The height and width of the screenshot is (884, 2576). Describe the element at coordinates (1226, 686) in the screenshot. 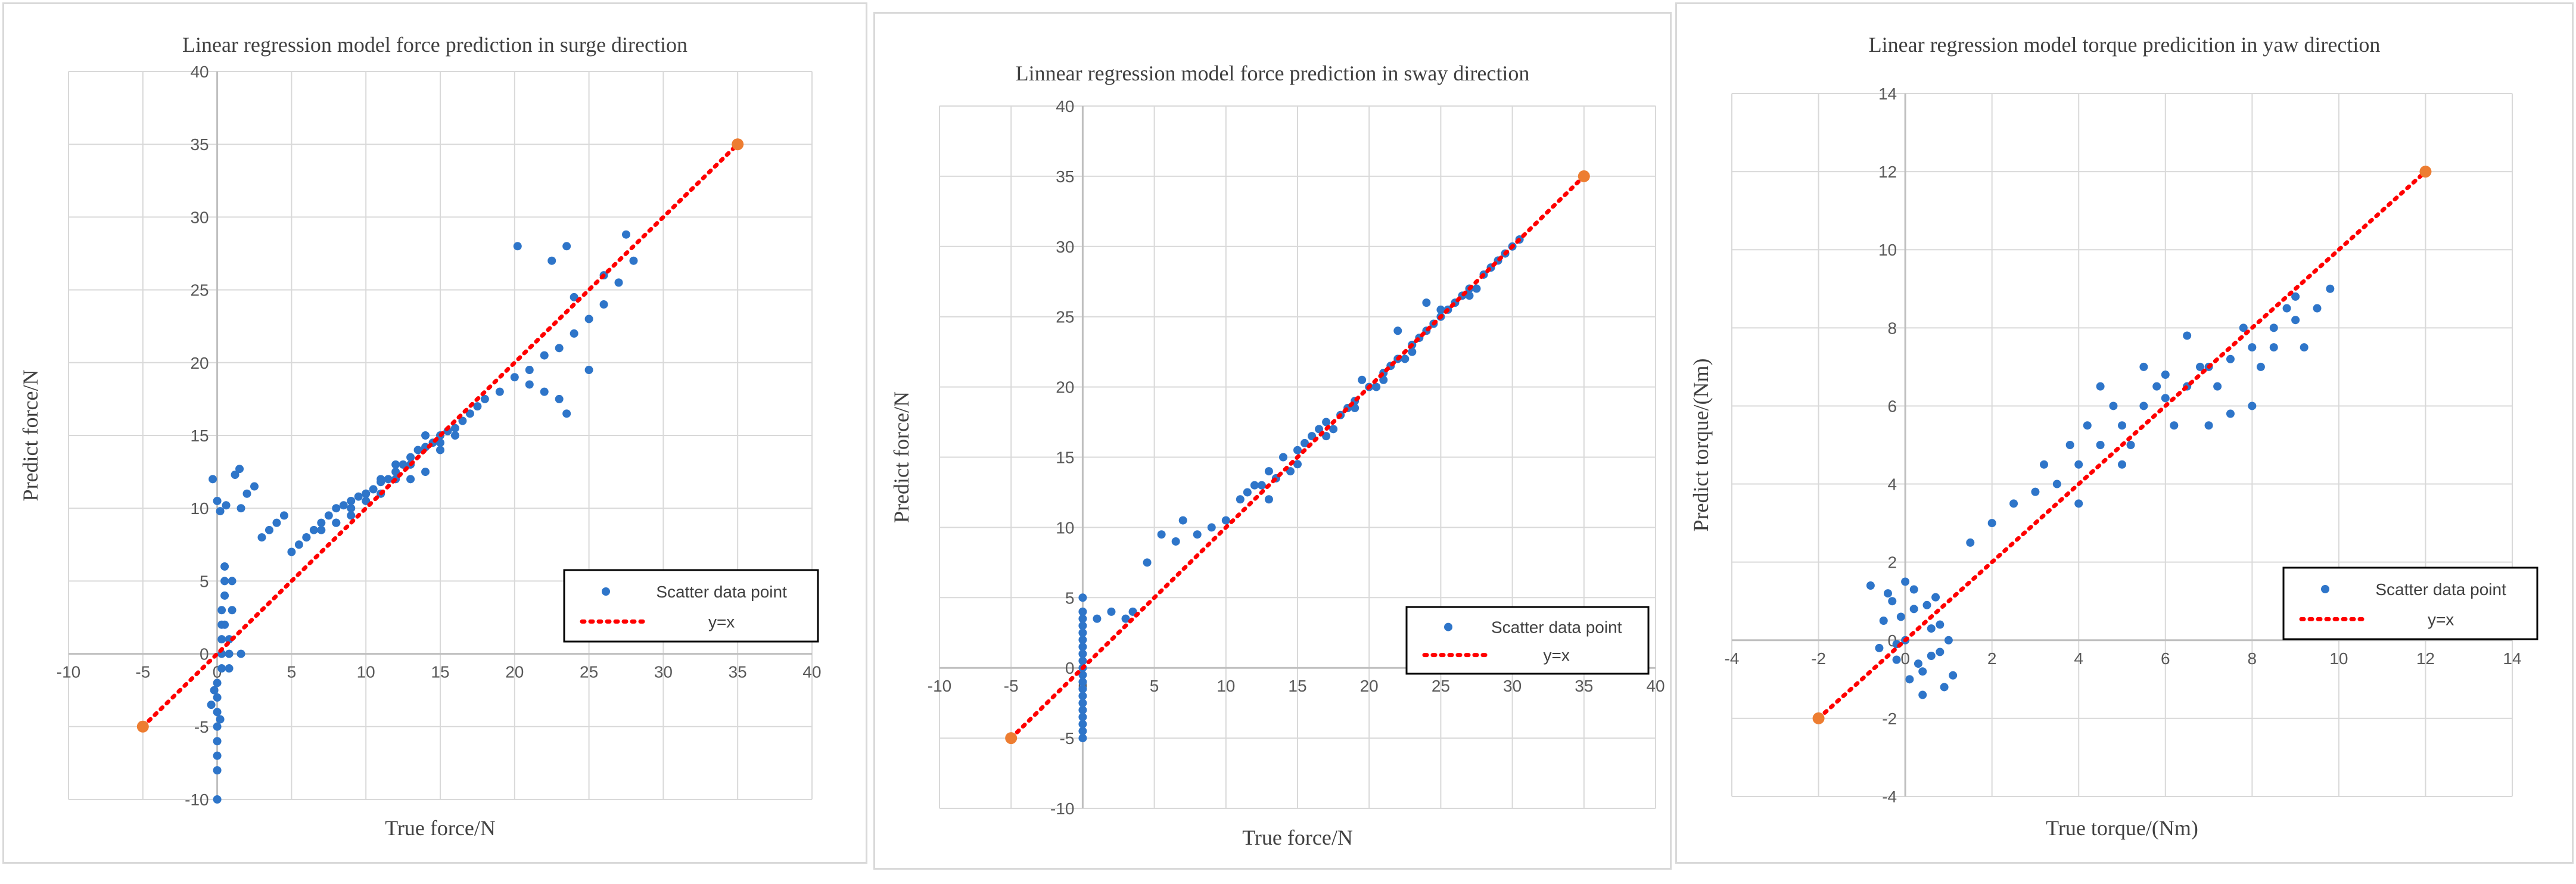

I see `x-tick-label: 10` at that location.